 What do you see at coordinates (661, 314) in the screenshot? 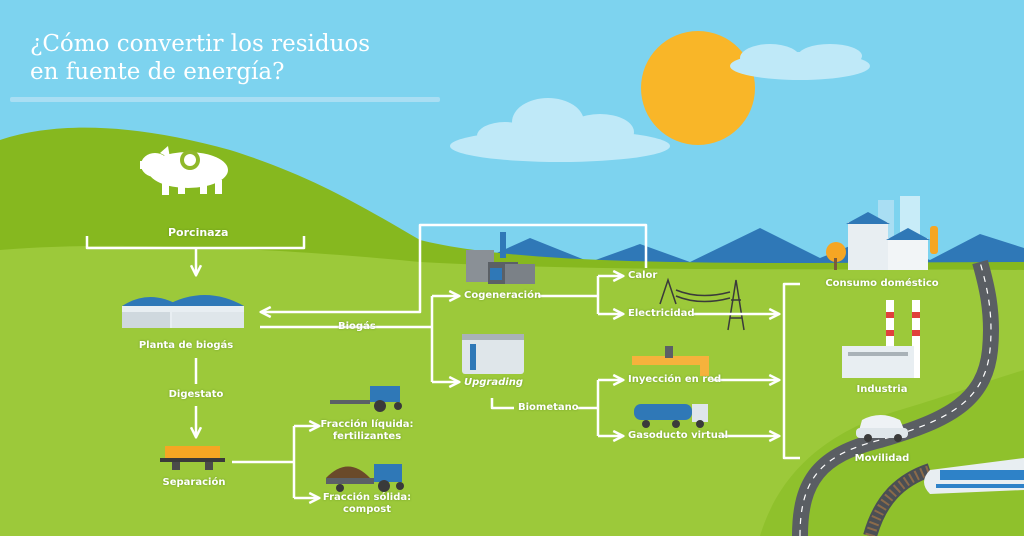
I see `label-electricidad: Electricidad` at bounding box center [661, 314].